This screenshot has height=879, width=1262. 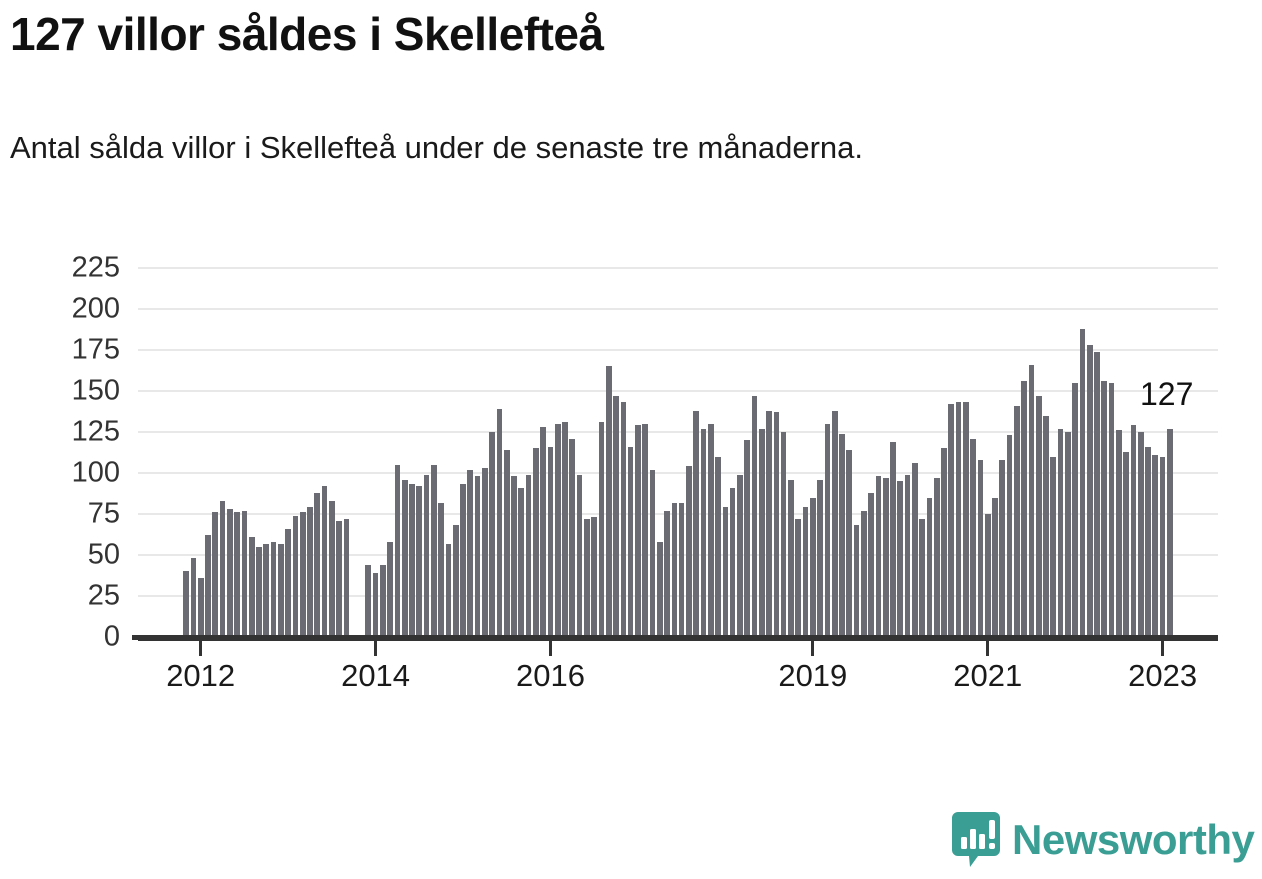 I want to click on logo-wordmark: Newsworthy, so click(x=1133, y=839).